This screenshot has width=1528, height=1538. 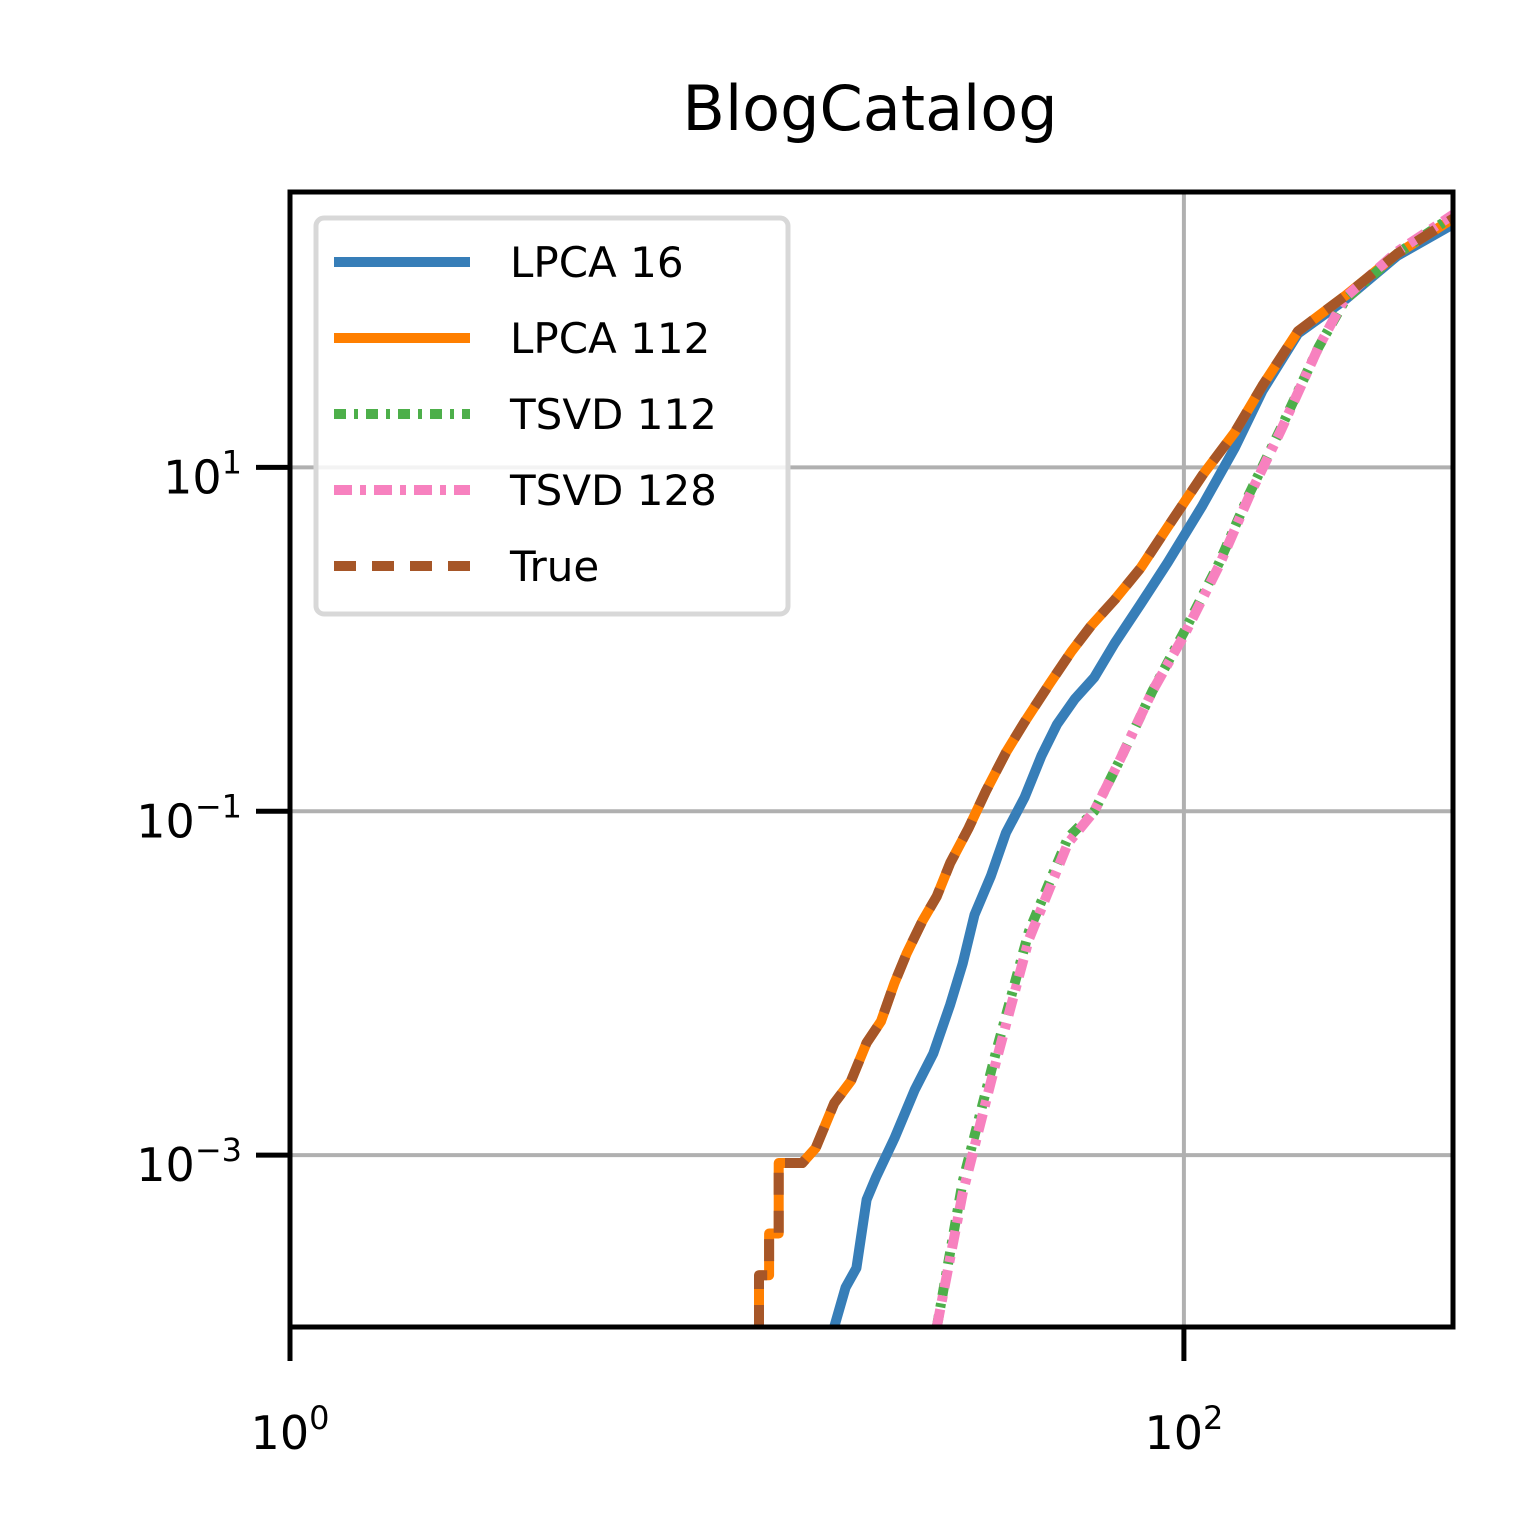 I want to click on tick-label: 10⁻¹, so click(x=189, y=817).